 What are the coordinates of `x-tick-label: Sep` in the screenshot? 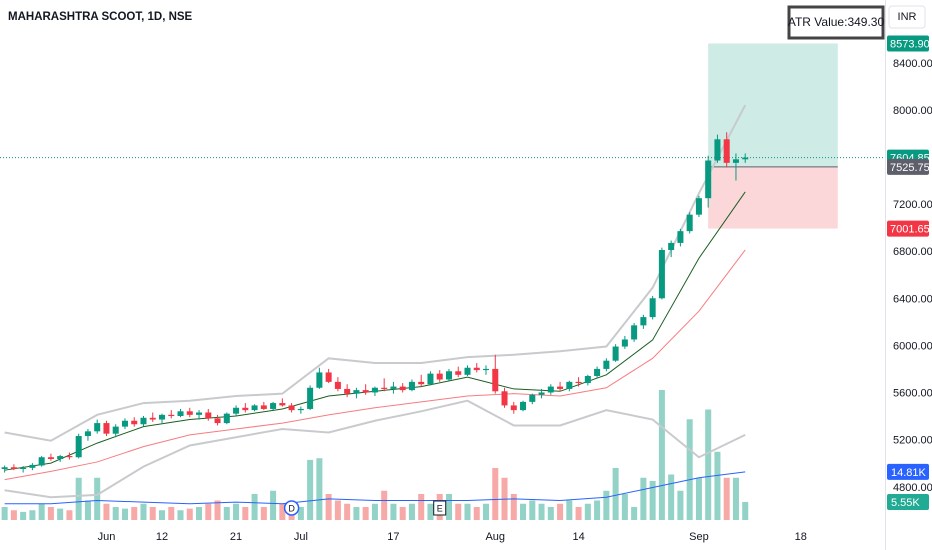 It's located at (699, 537).